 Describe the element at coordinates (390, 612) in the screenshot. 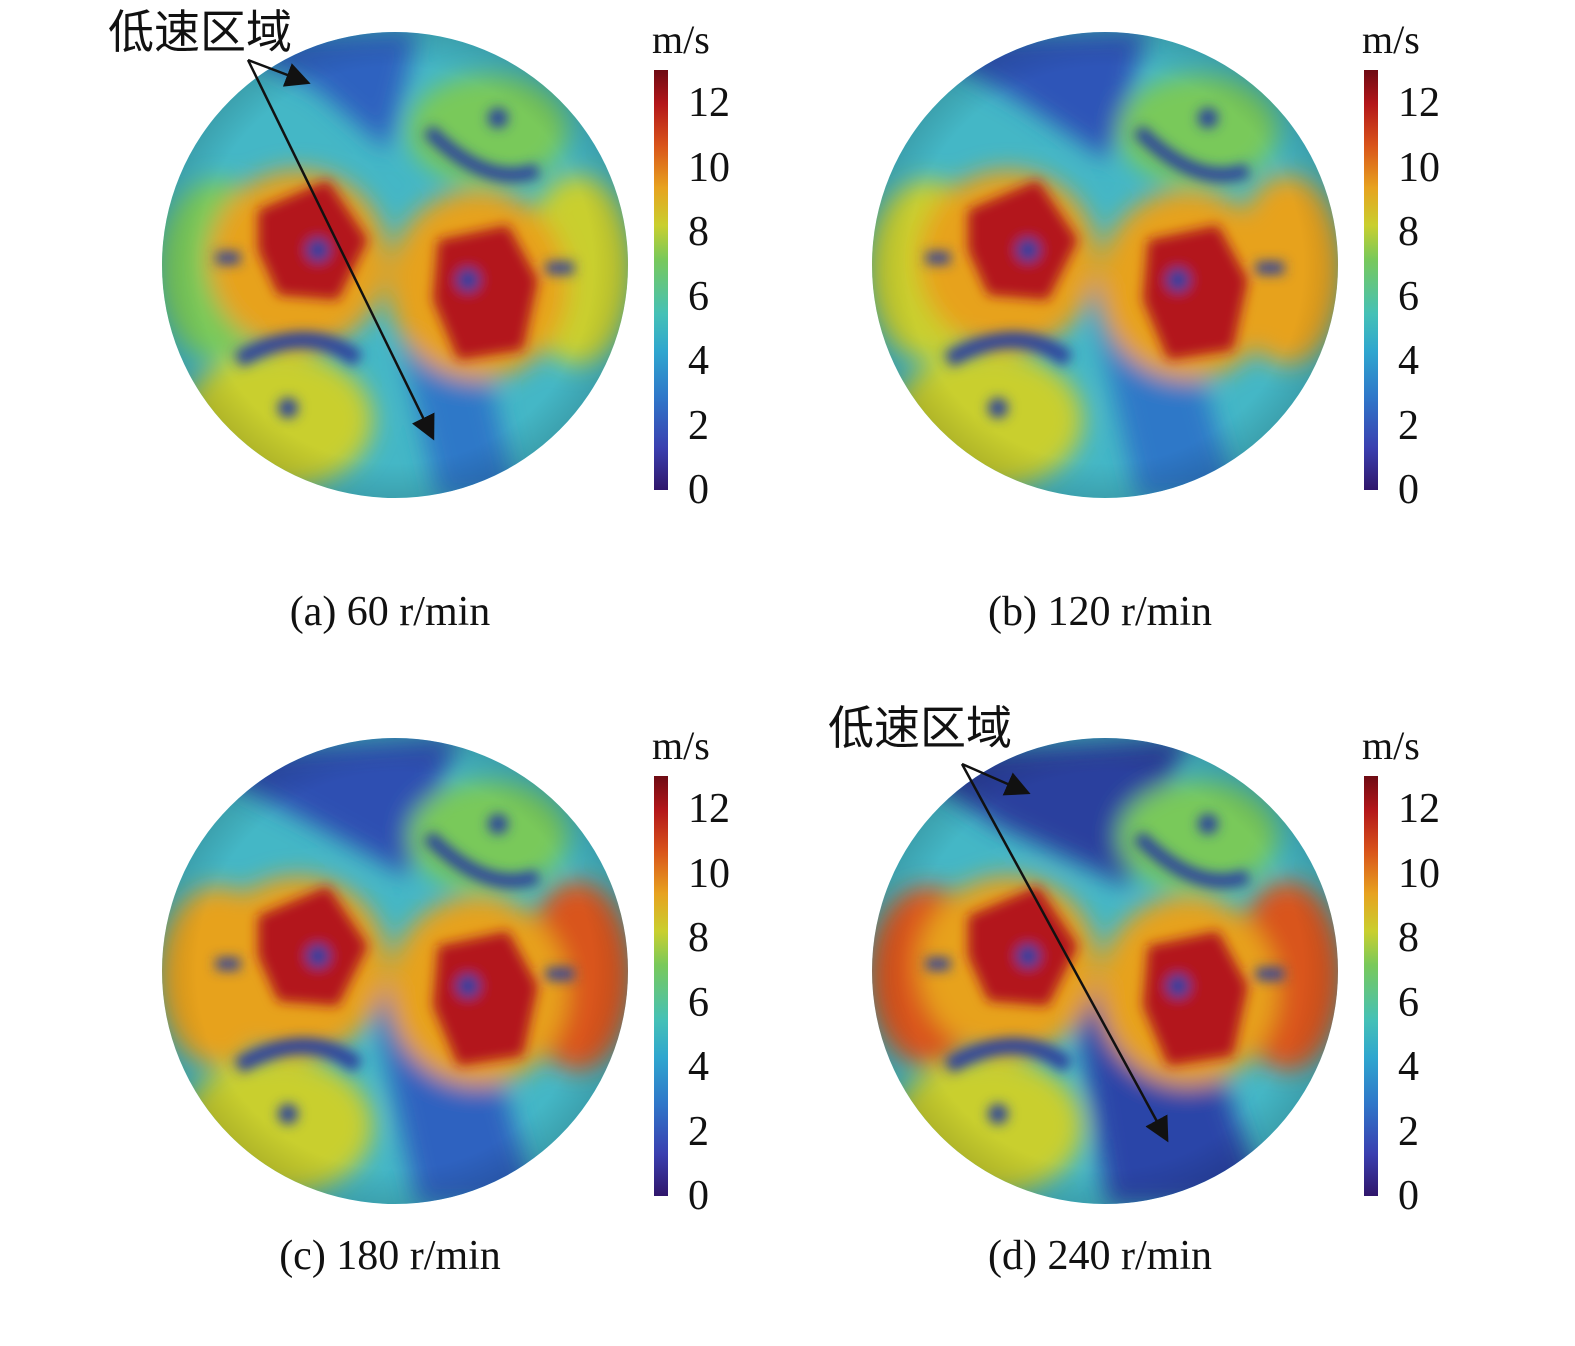

I see `panel-caption: (a) 60 r/min` at that location.